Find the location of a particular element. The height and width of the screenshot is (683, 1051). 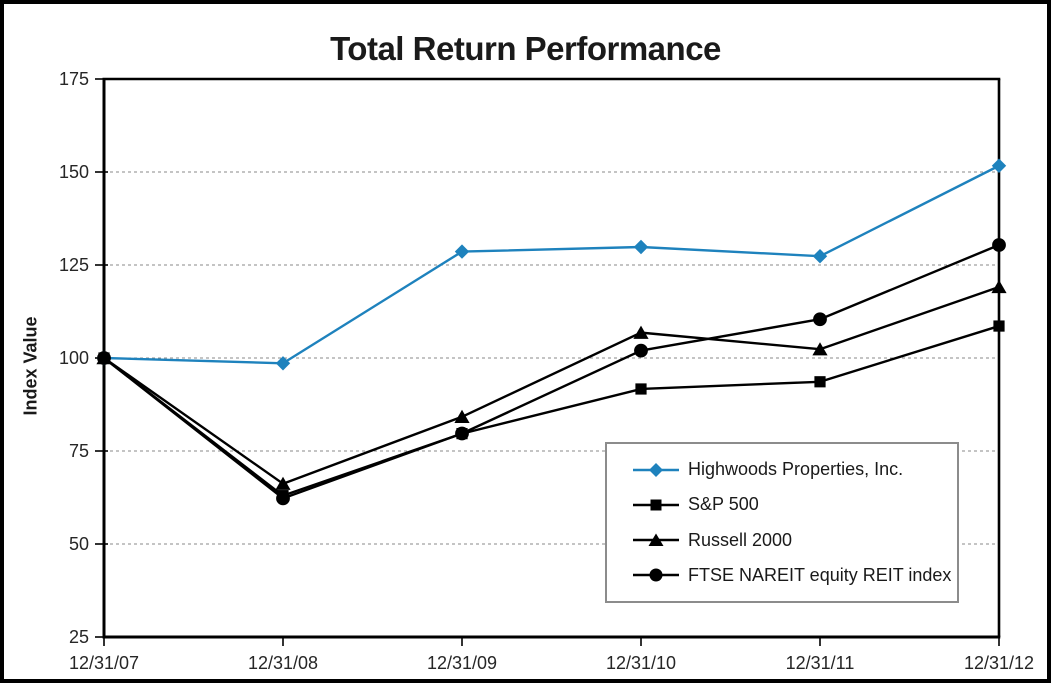

legend-item-highwoods: Highwoods Properties, Inc. is located at coordinates (793, 469).